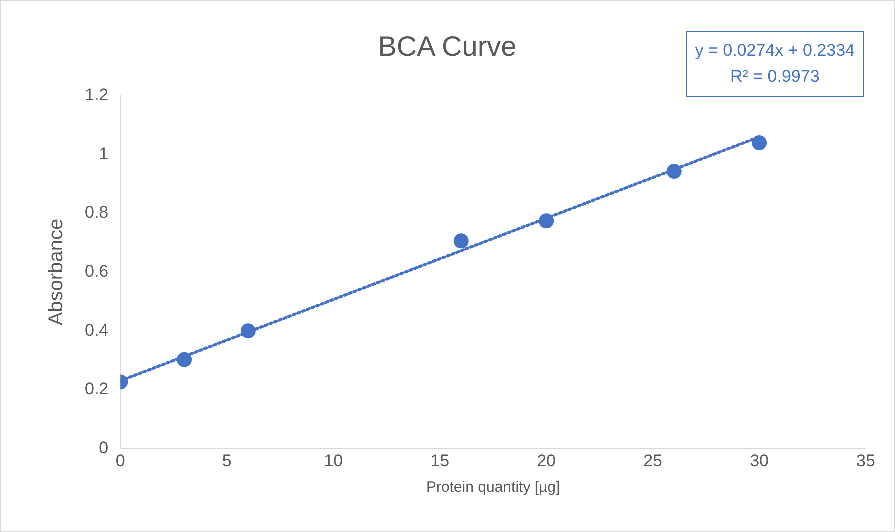 The height and width of the screenshot is (532, 895). I want to click on x-axis-title: Protein quantity [µg], so click(493, 487).